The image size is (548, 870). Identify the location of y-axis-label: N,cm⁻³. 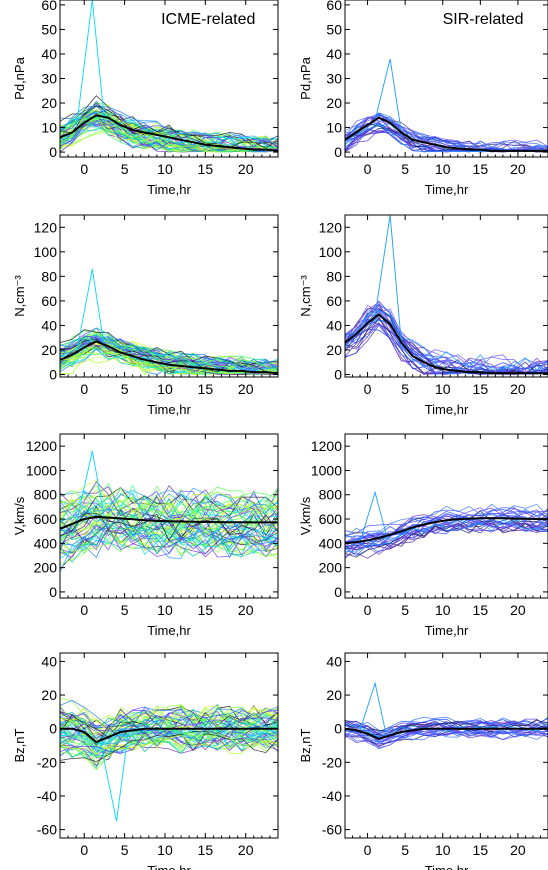
(305, 296).